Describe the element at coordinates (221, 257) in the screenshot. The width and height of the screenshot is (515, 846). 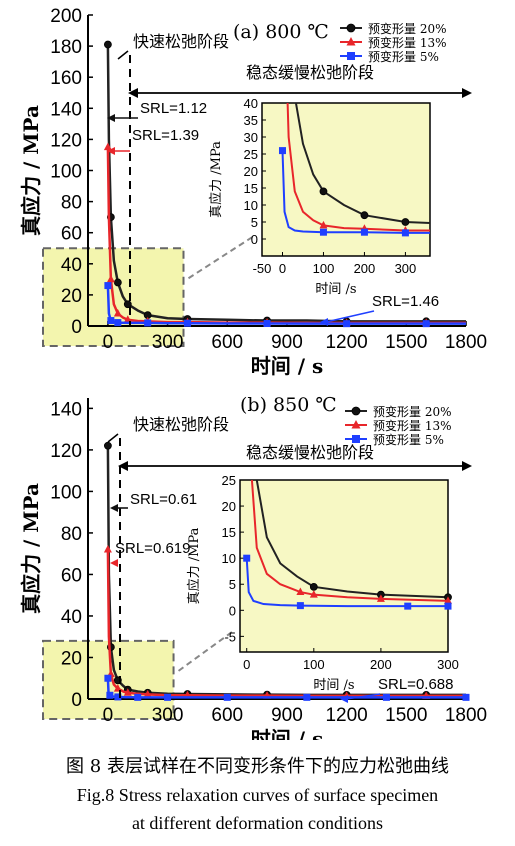
I see `zoom-connector` at that location.